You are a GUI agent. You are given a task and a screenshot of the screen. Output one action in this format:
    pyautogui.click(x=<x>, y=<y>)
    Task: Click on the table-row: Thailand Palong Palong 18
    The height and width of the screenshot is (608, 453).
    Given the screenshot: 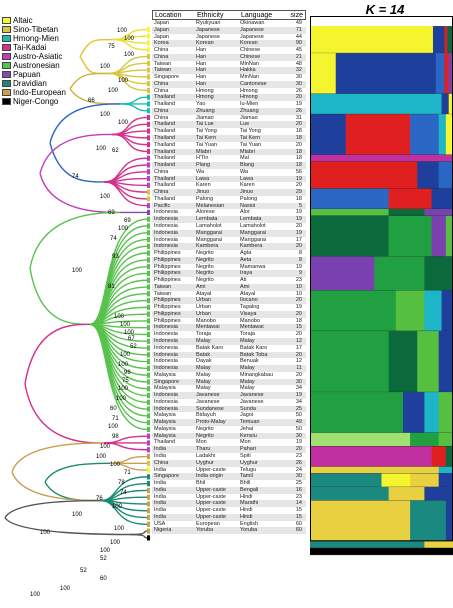 What is the action you would take?
    pyautogui.click(x=229, y=199)
    